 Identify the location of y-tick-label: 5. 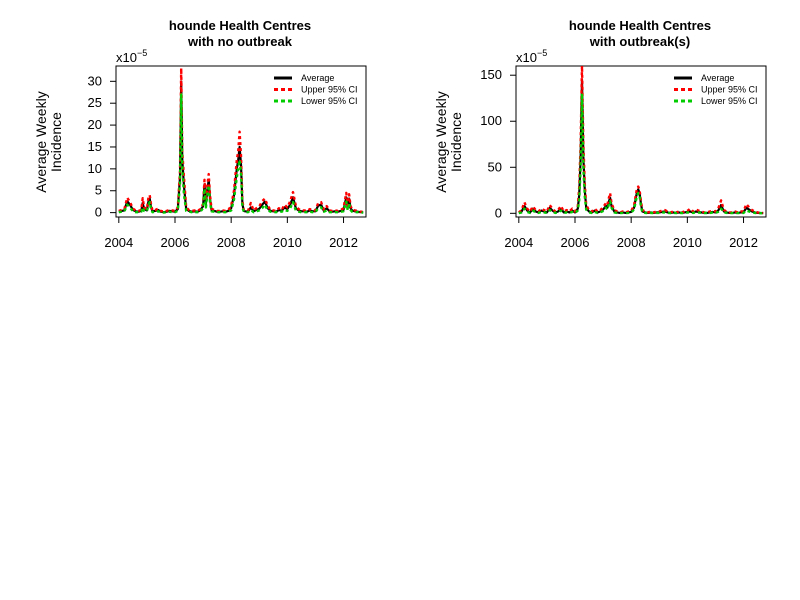
(98, 190).